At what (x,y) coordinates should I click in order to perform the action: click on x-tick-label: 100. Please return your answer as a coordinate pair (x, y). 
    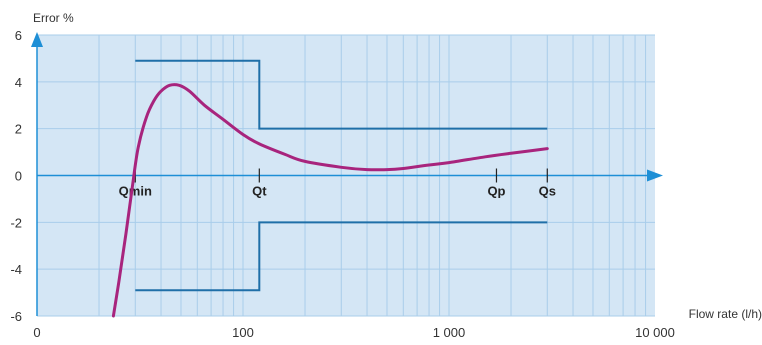
    Looking at the image, I should click on (243, 332).